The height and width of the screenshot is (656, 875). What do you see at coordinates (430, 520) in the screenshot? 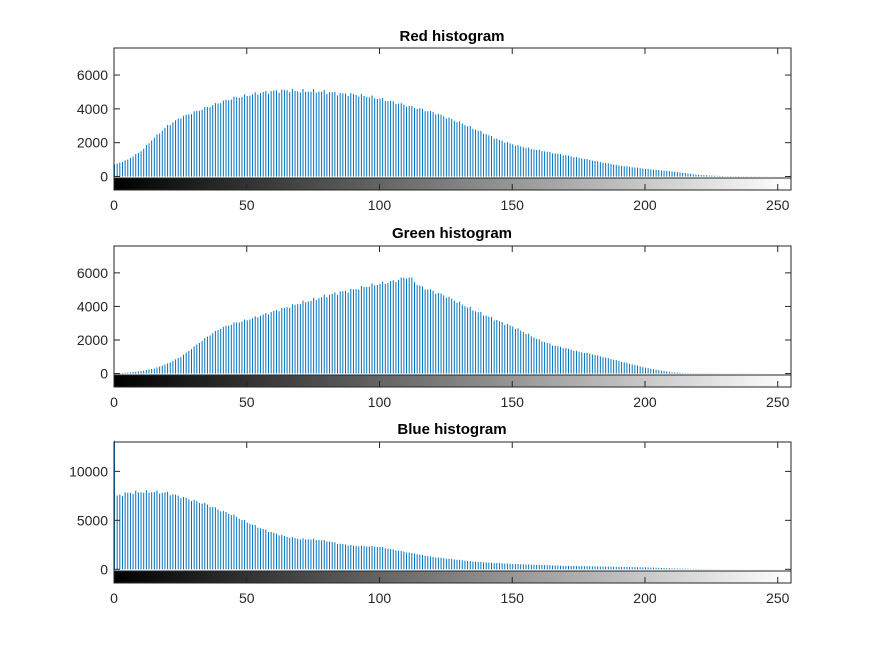
I see `y-axis-ticks: 0 5000 10000` at bounding box center [430, 520].